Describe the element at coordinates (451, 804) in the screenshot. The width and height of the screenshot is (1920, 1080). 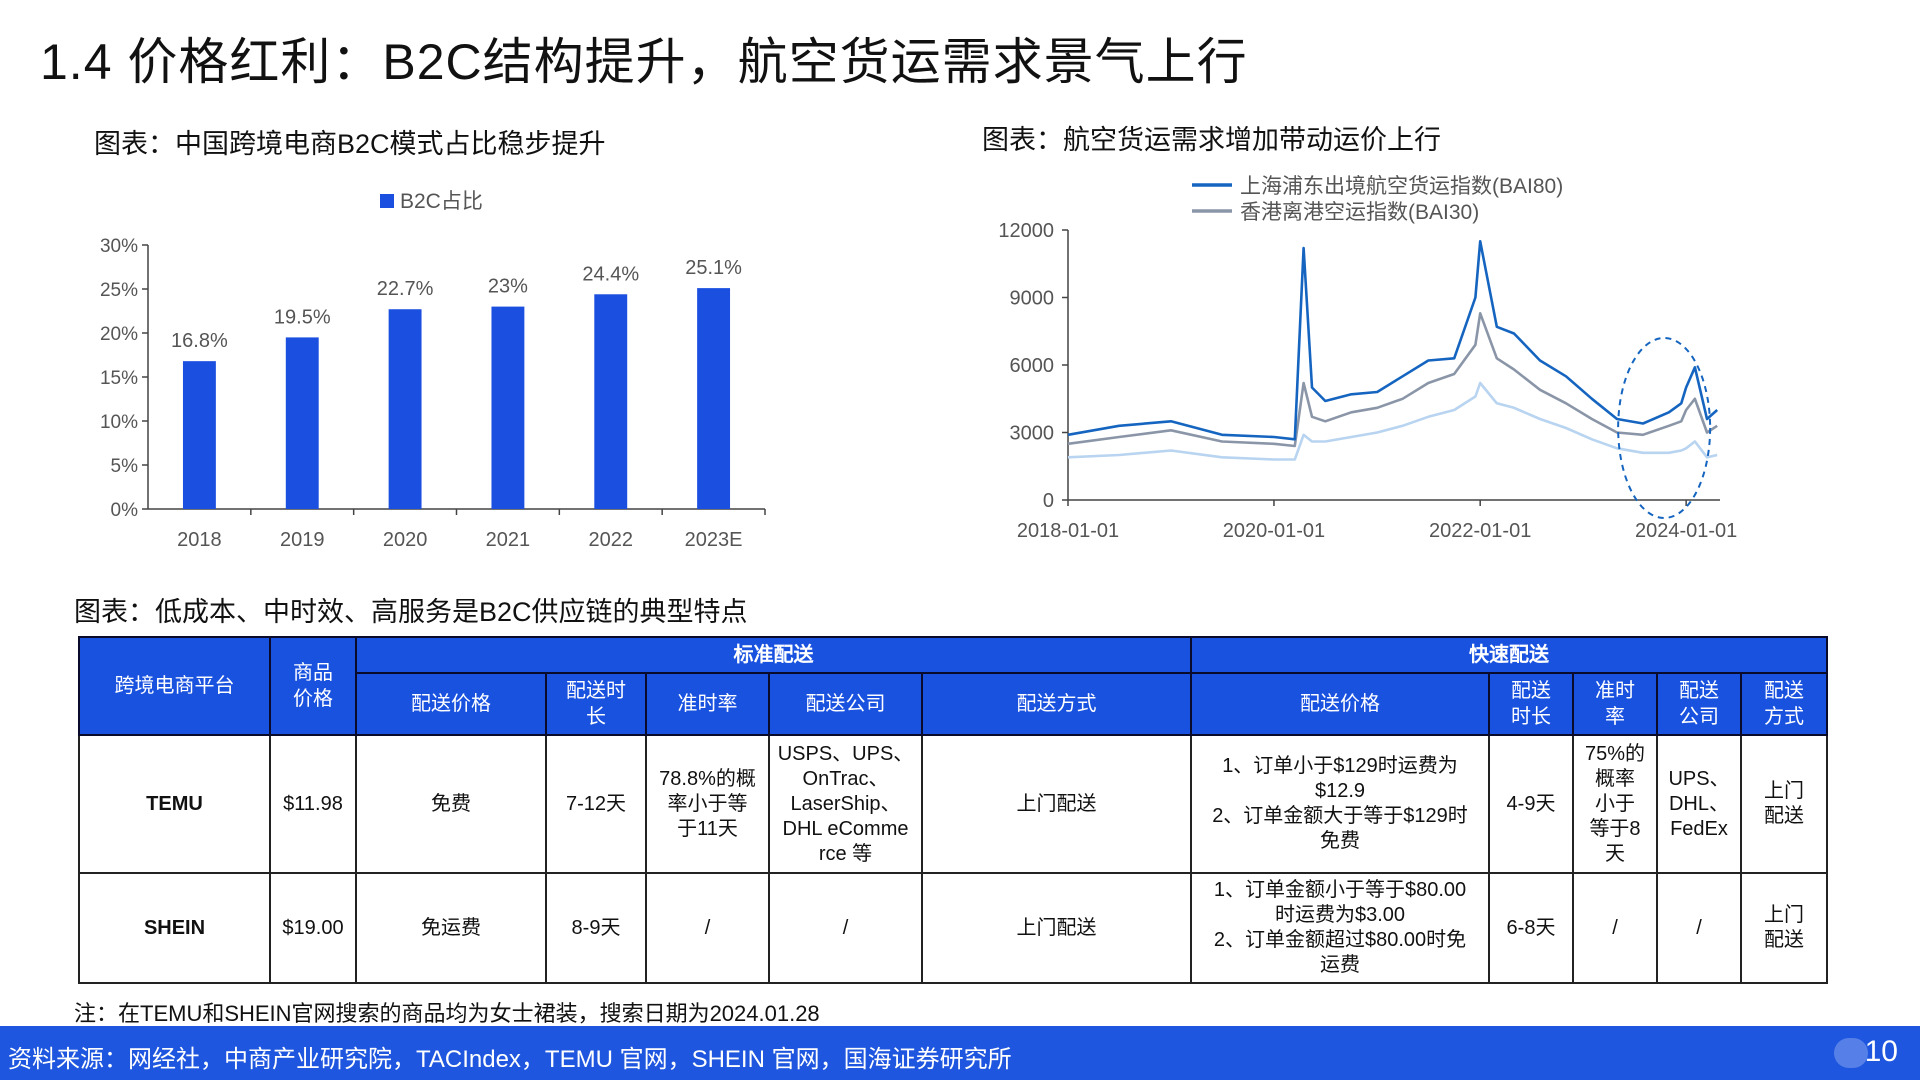
I see `row-std-price: 免费` at that location.